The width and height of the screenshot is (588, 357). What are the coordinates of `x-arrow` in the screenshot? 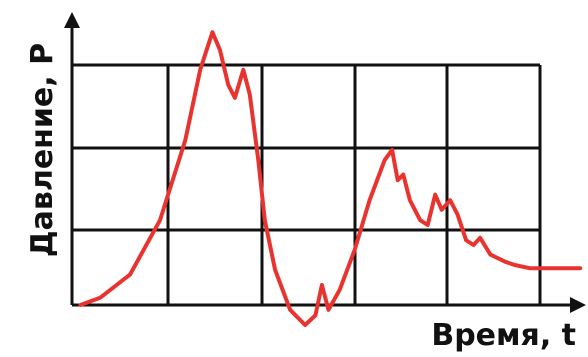 It's located at (578, 305).